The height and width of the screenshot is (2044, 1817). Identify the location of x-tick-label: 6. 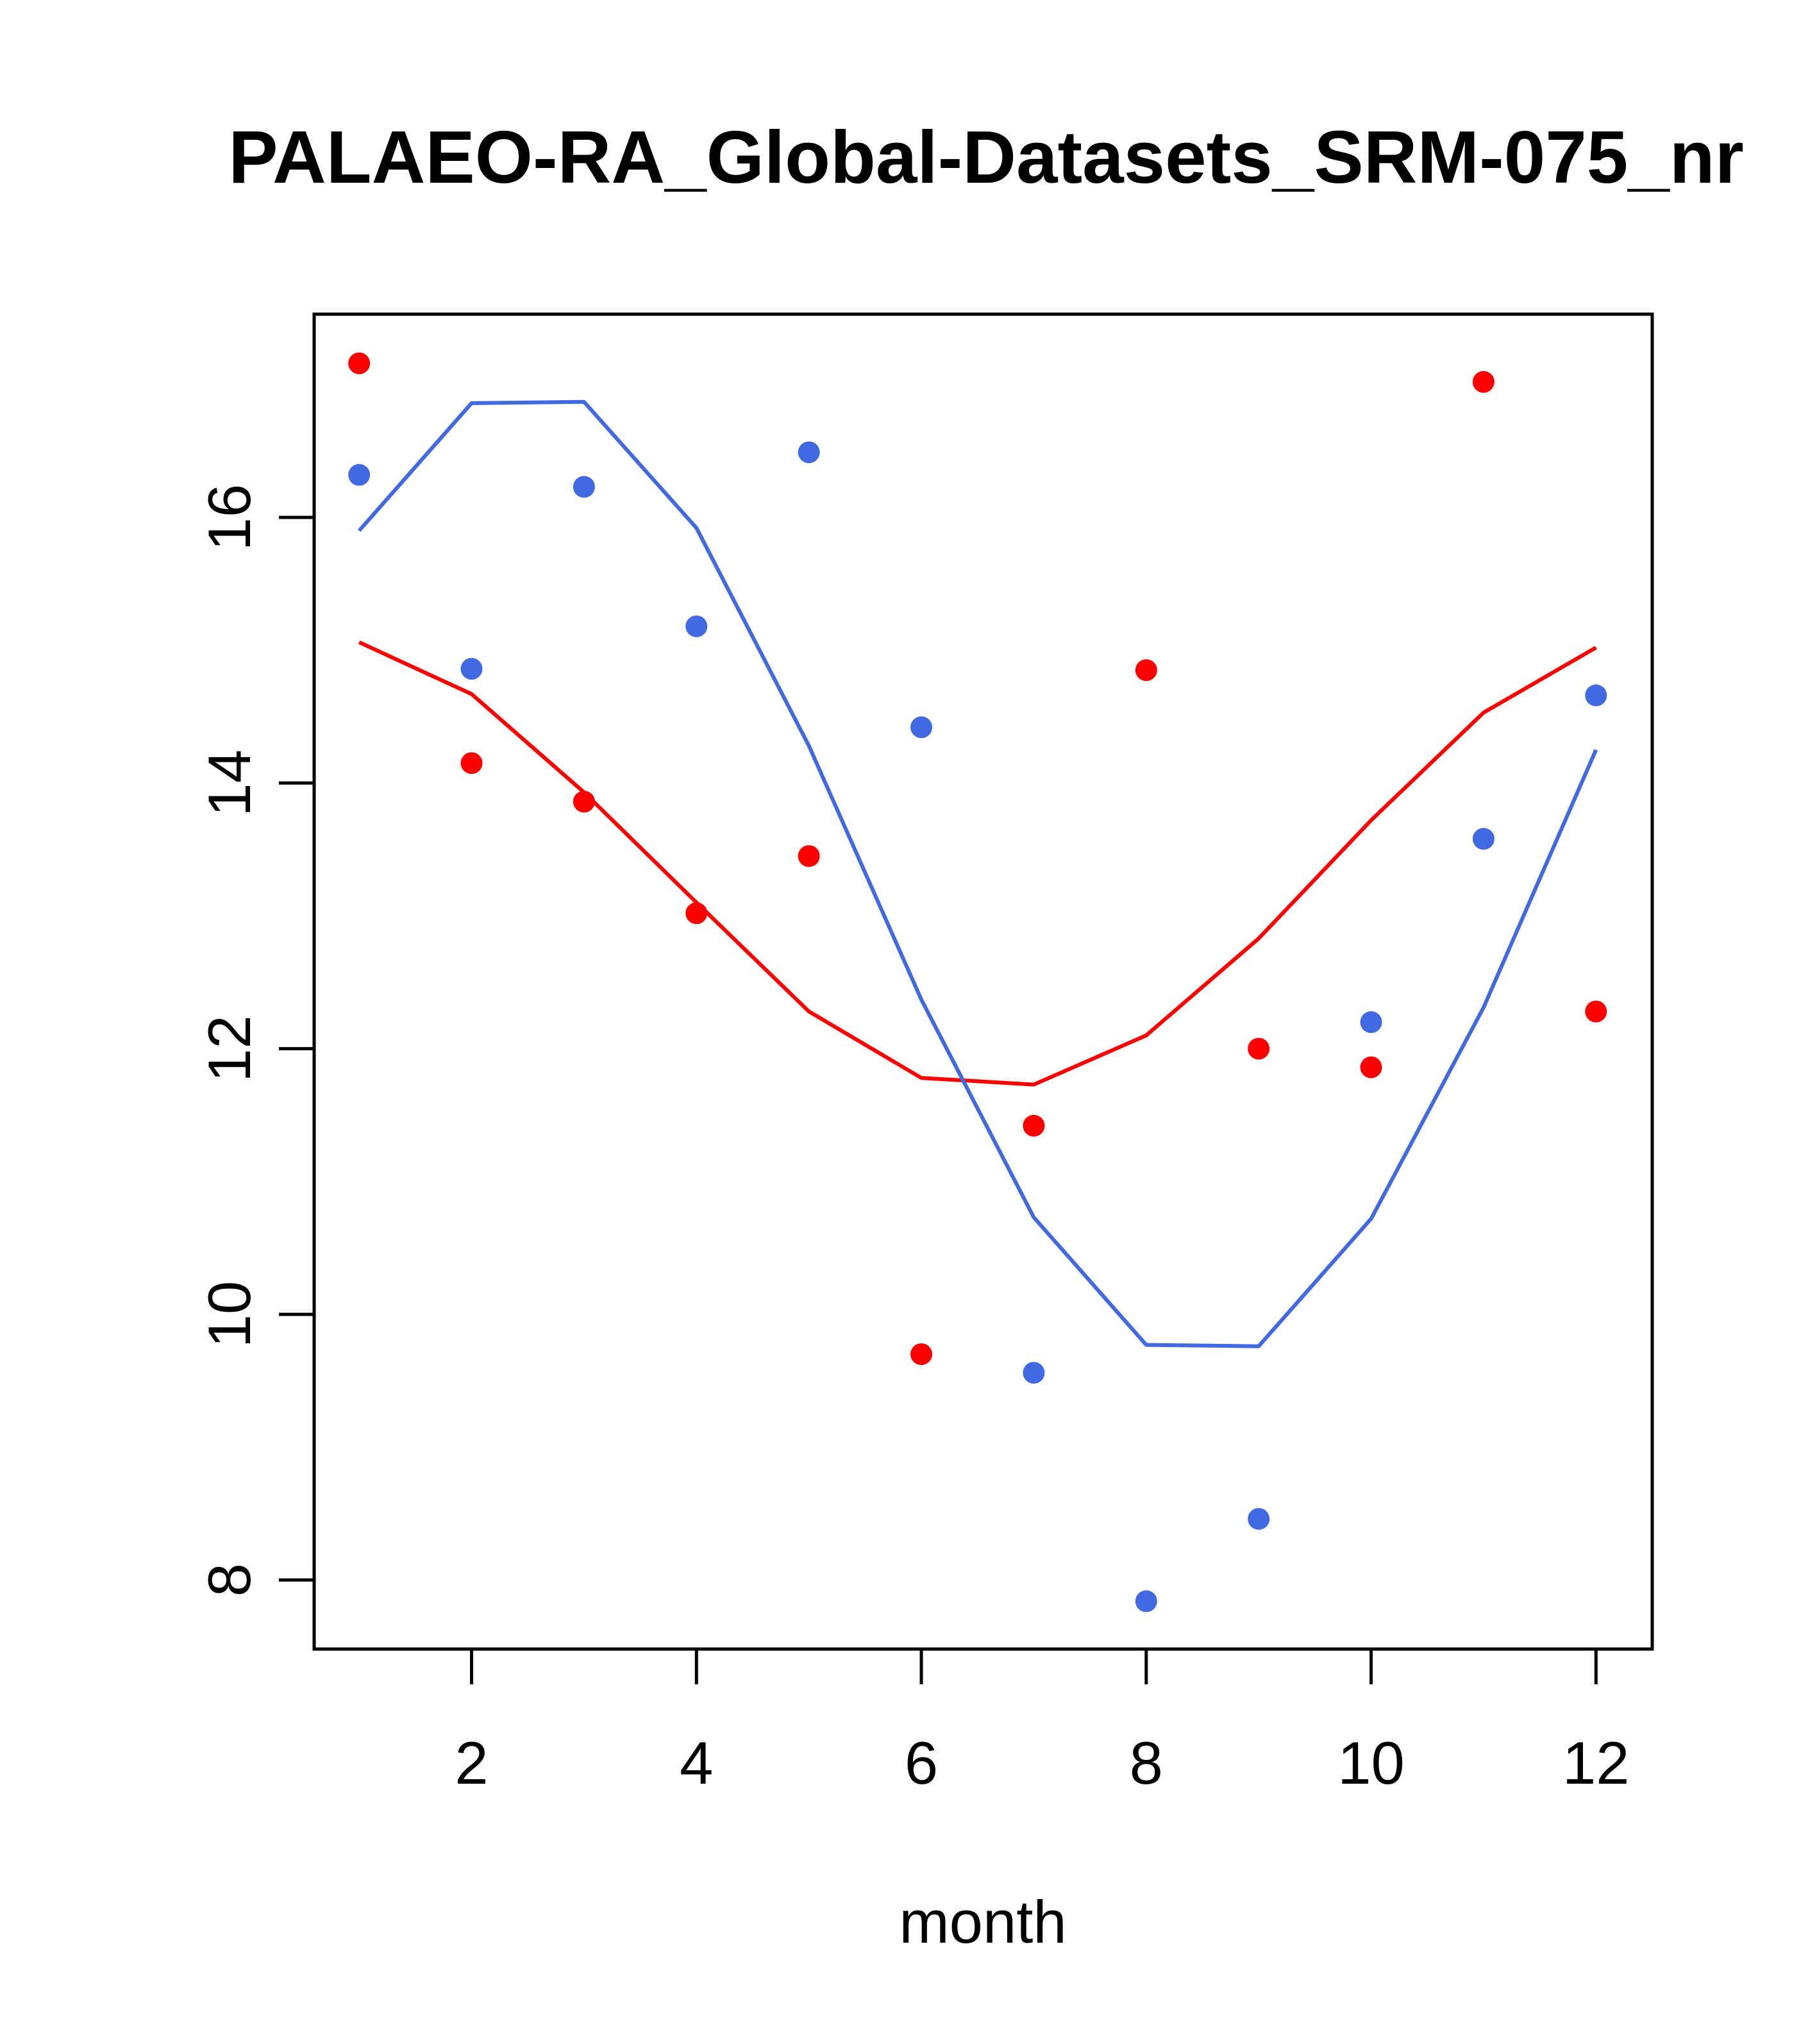
(922, 1763).